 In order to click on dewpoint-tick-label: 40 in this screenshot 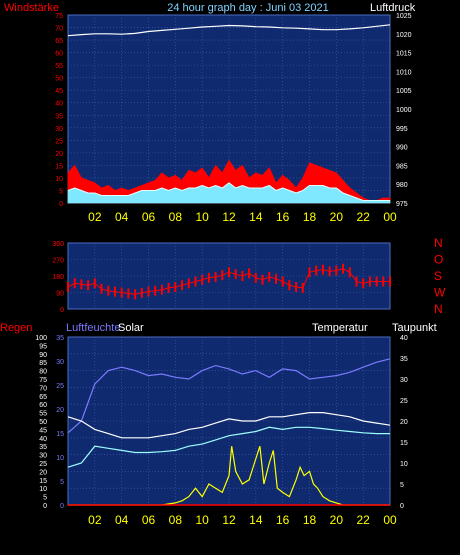, I will do `click(404, 338)`.